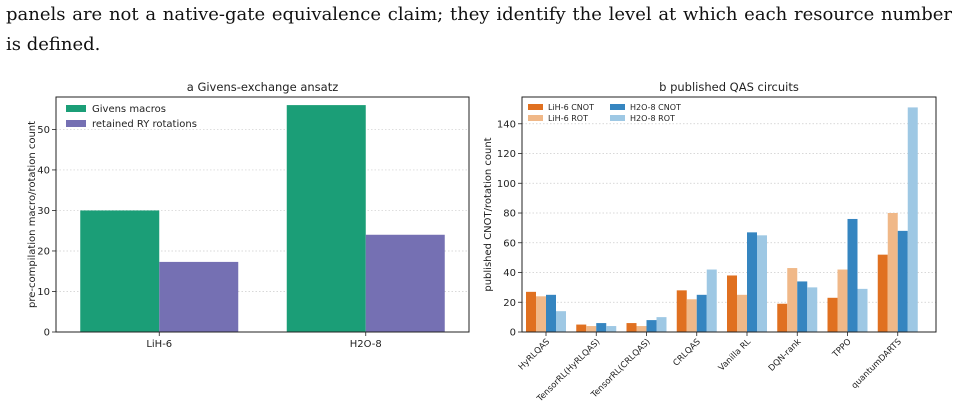 This screenshot has height=404, width=958. I want to click on legend-label: H2O-8 ROT, so click(652, 118).